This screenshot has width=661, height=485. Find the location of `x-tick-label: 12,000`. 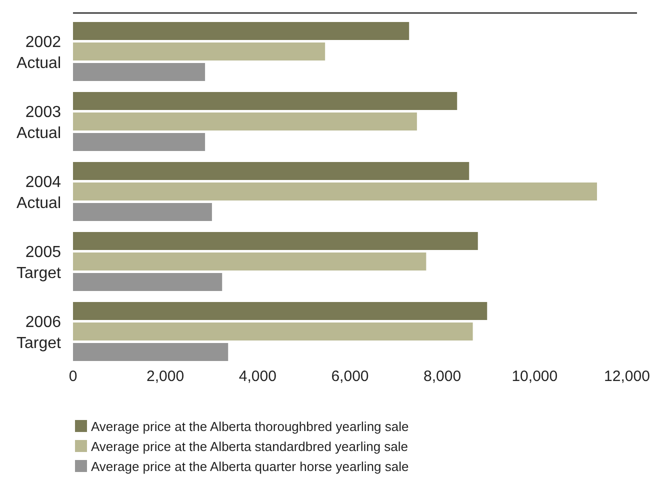

x-tick-label: 12,000 is located at coordinates (627, 376).